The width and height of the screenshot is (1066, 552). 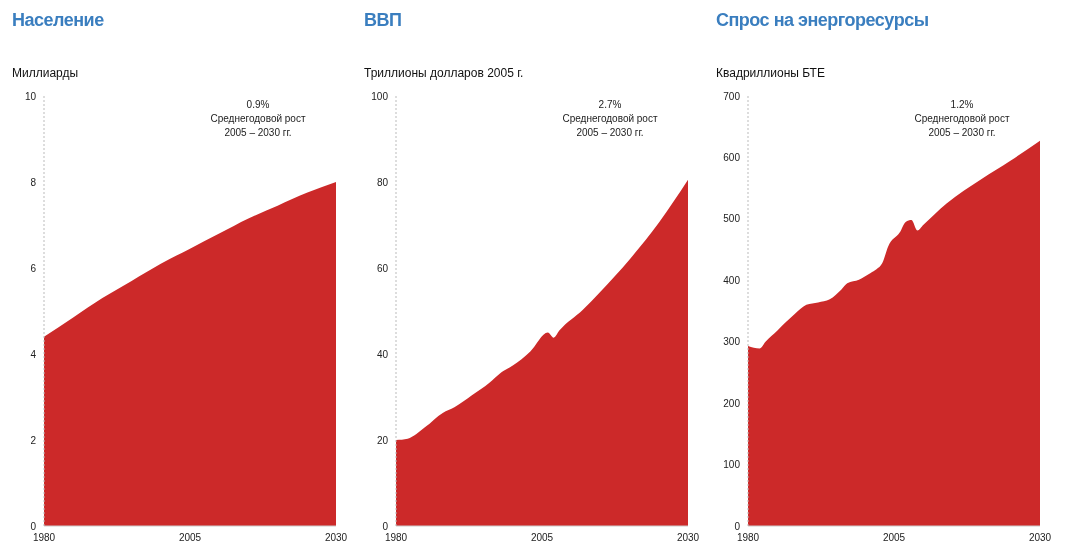 I want to click on y-axis-title: Миллиарды, so click(x=45, y=73).